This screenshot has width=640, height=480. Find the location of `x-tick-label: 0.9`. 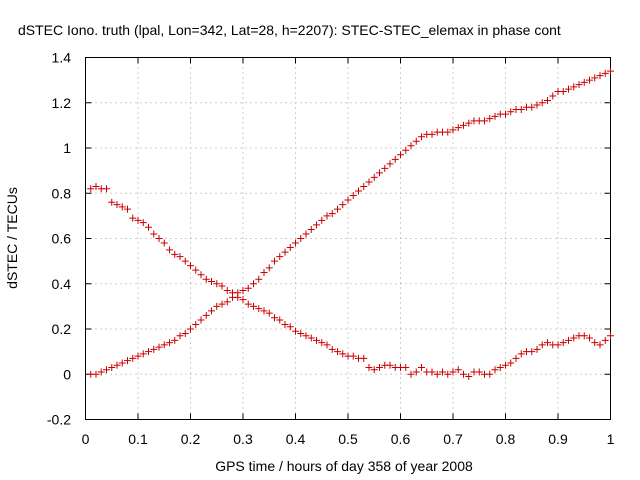

x-tick-label: 0.9 is located at coordinates (558, 439).